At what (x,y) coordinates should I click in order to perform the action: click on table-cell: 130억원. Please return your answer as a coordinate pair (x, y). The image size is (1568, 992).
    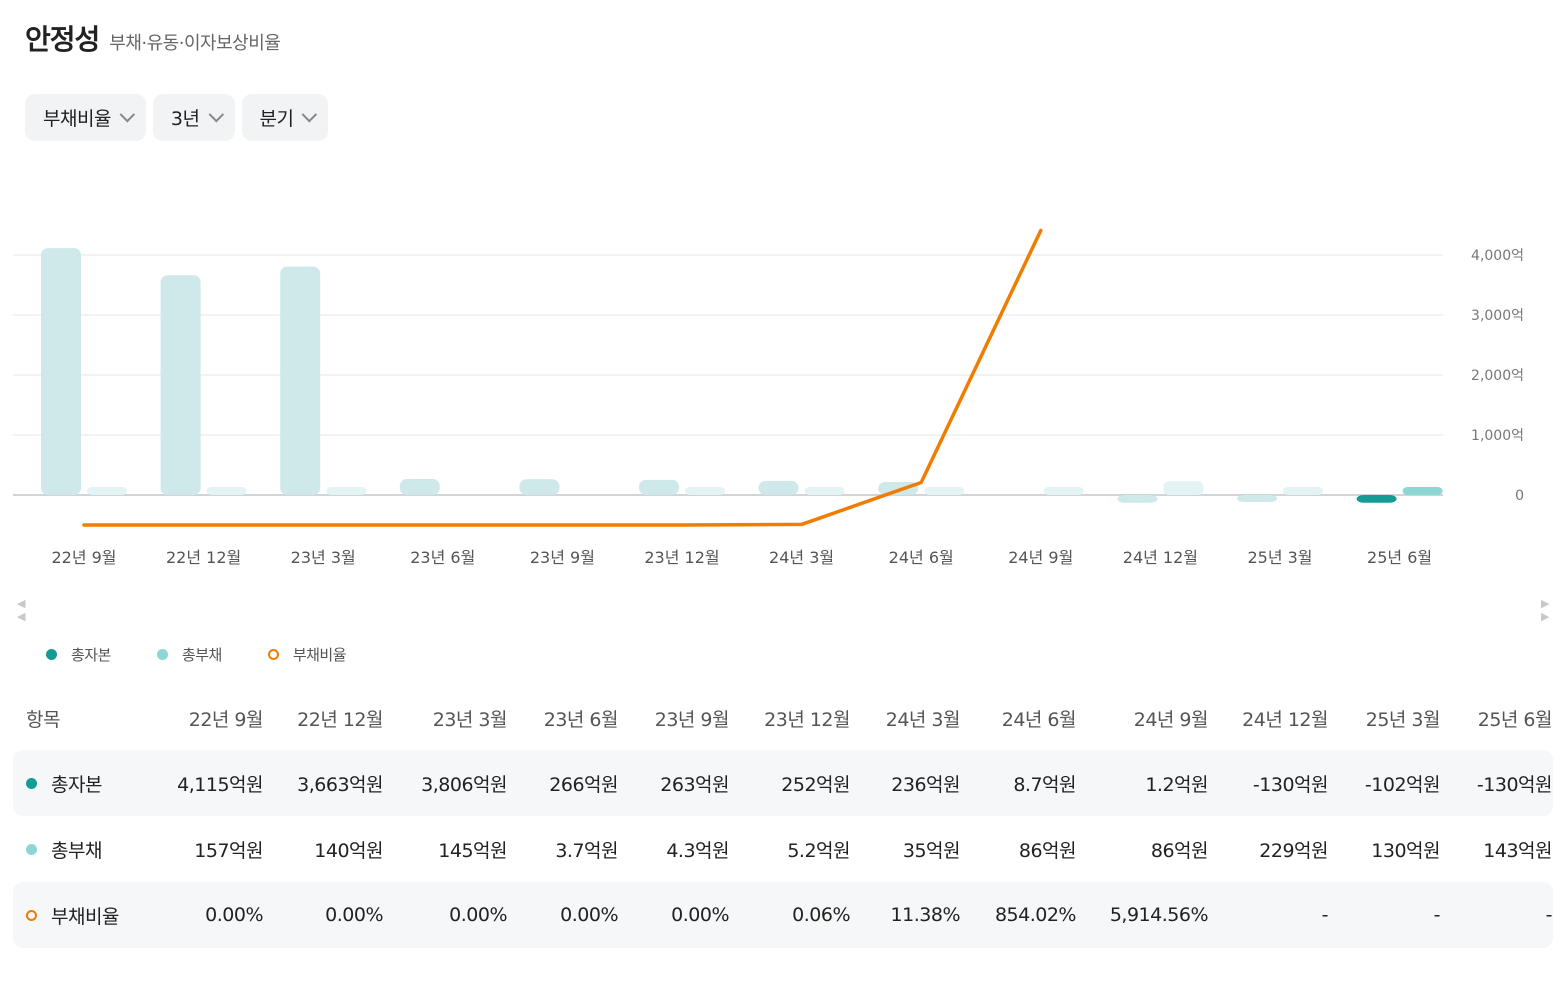
    Looking at the image, I should click on (1405, 850).